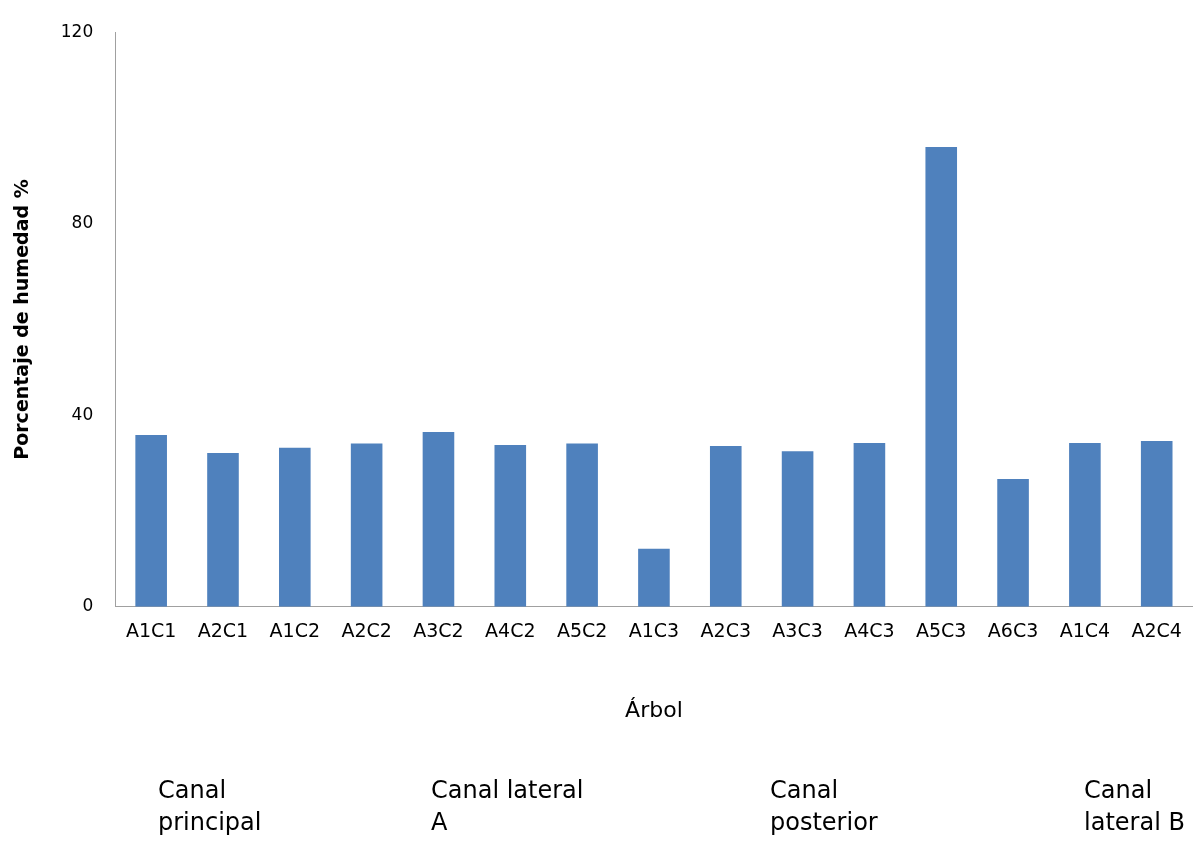 The image size is (1196, 843). Describe the element at coordinates (21, 319) in the screenshot. I see `y-axis-title: Porcentaje de humedad %` at that location.